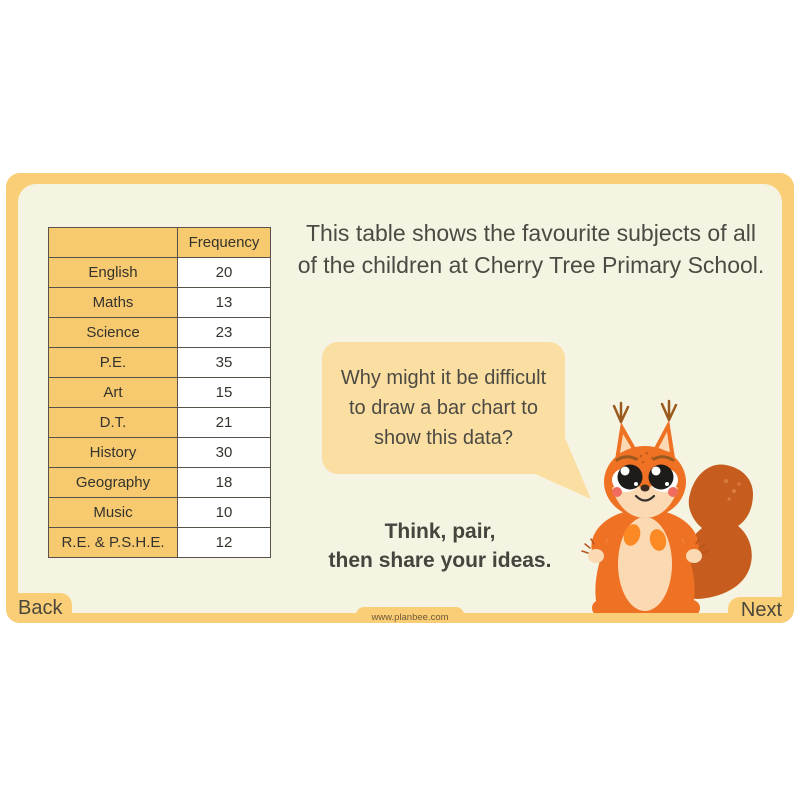 The image size is (800, 800). I want to click on website-label: www.planbee.com, so click(410, 615).